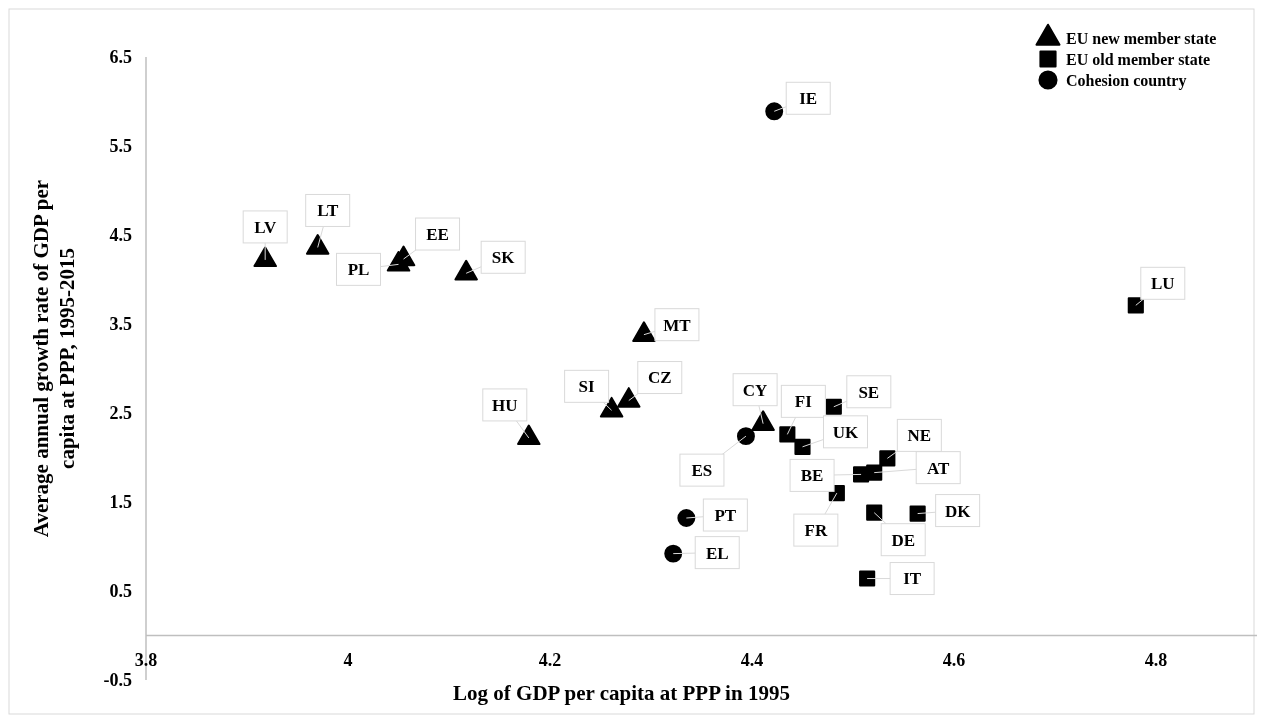 This screenshot has height=727, width=1265. Describe the element at coordinates (702, 471) in the screenshot. I see `annotation: ES` at that location.